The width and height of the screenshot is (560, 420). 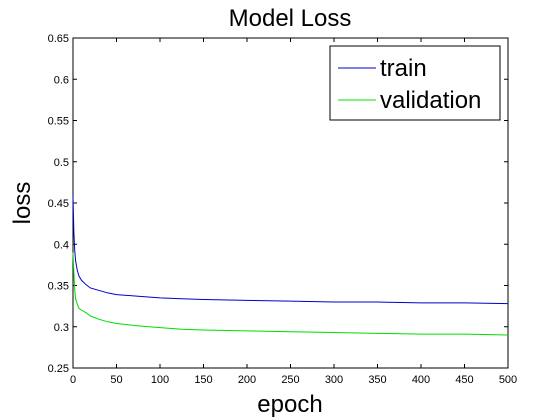 What do you see at coordinates (61, 328) in the screenshot?
I see `y-tick-label: 0.3` at bounding box center [61, 328].